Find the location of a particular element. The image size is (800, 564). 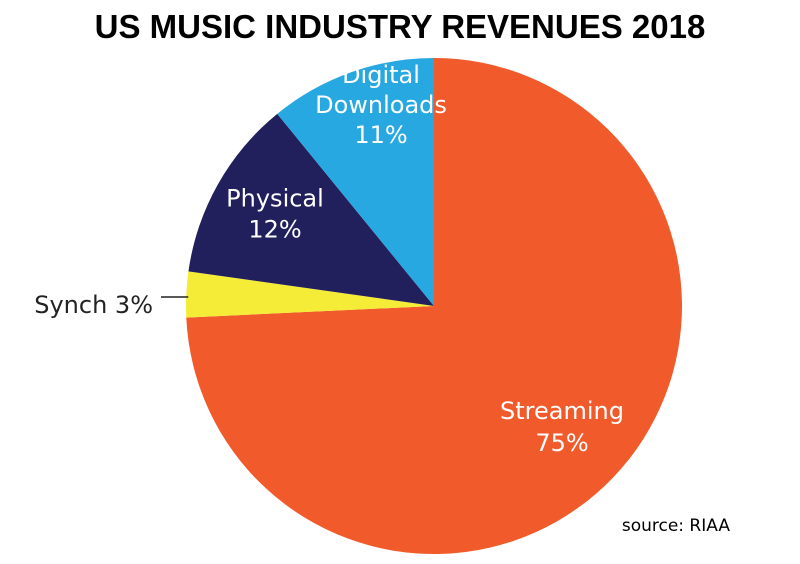

slice-label-physical: 12% is located at coordinates (274, 230).